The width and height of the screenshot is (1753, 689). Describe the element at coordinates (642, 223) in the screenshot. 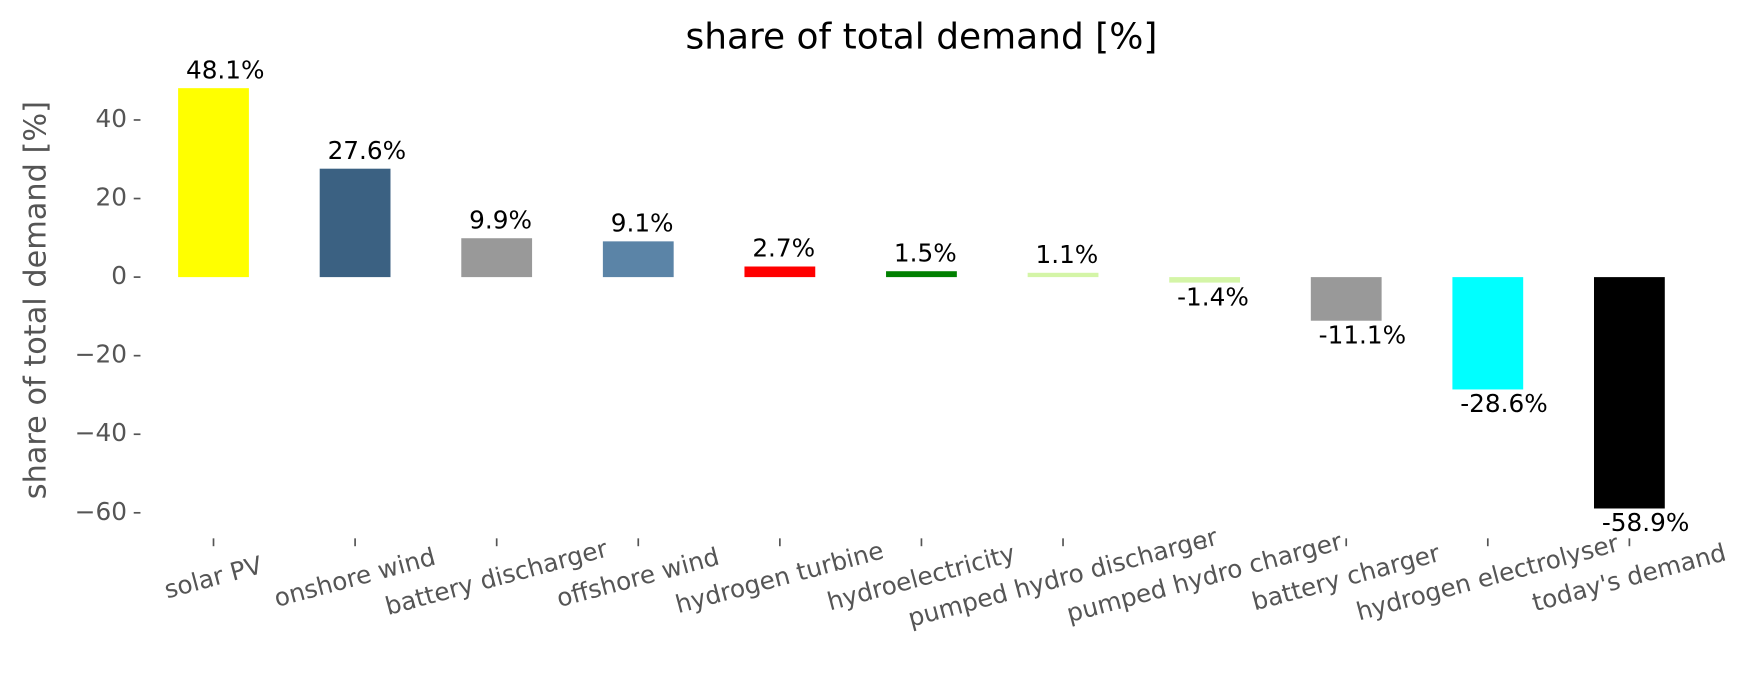

I see `value-label: 9.1%` at that location.